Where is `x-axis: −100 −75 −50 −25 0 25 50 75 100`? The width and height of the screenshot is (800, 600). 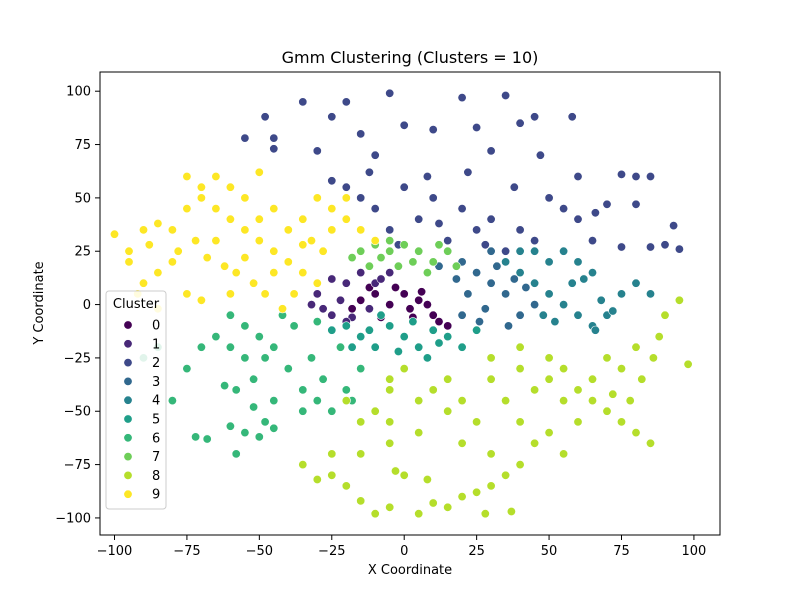 x-axis: −100 −75 −50 −25 0 25 50 75 100 is located at coordinates (401, 547).